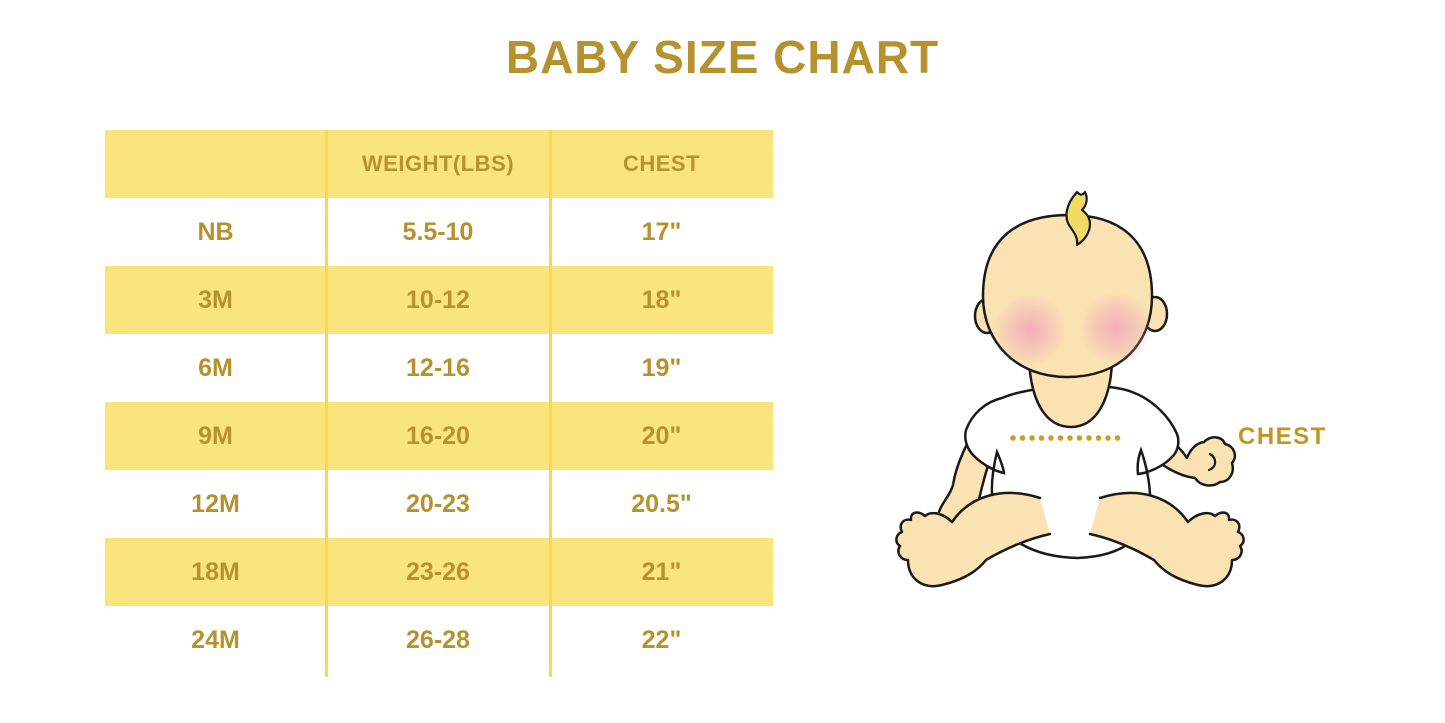  I want to click on table-row: NB 5.5-10 17", so click(439, 232).